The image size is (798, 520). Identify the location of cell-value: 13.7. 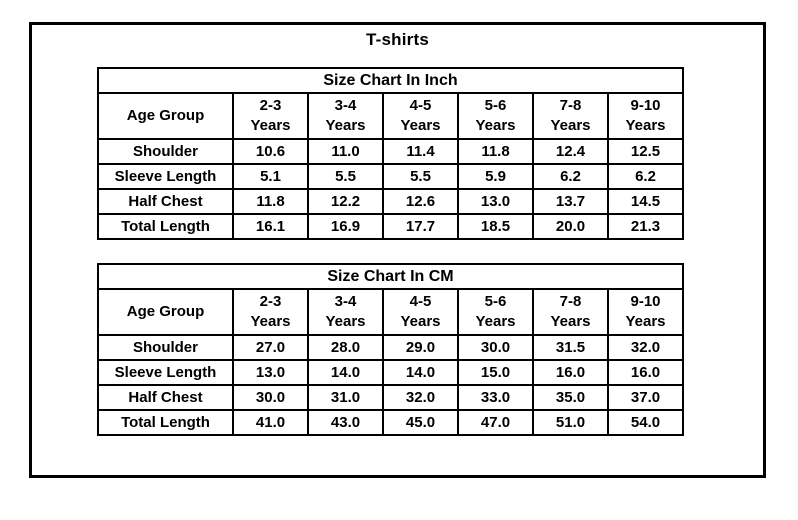
(570, 201).